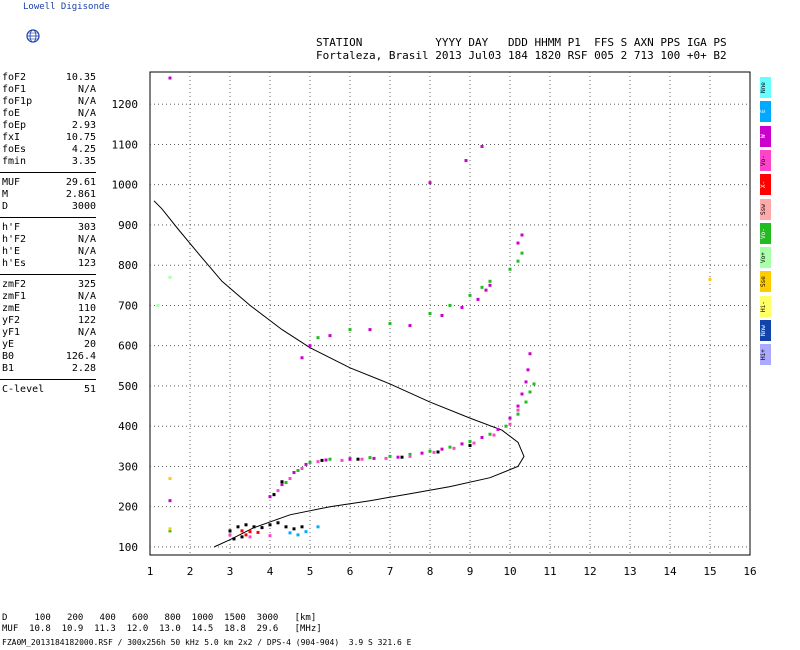  I want to click on x-tick-label: 10, so click(509, 571).